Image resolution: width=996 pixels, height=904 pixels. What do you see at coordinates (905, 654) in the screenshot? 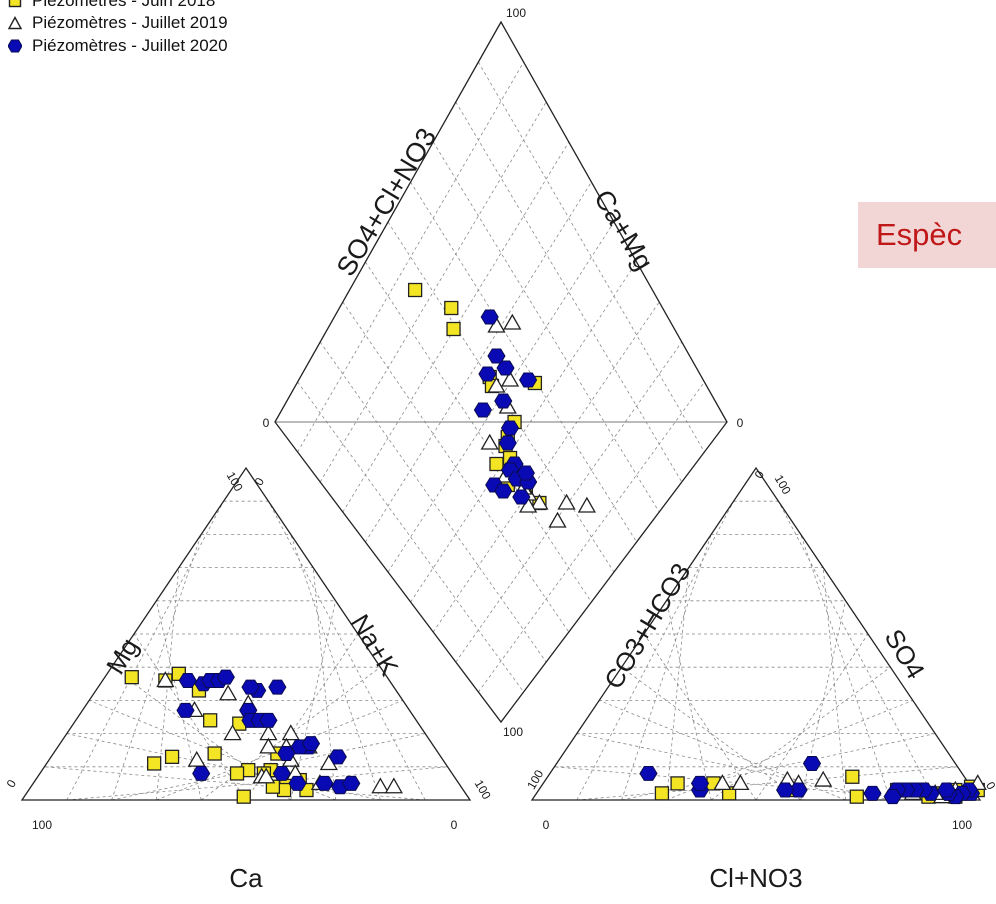
I see `axis-label-so4: SO4` at bounding box center [905, 654].